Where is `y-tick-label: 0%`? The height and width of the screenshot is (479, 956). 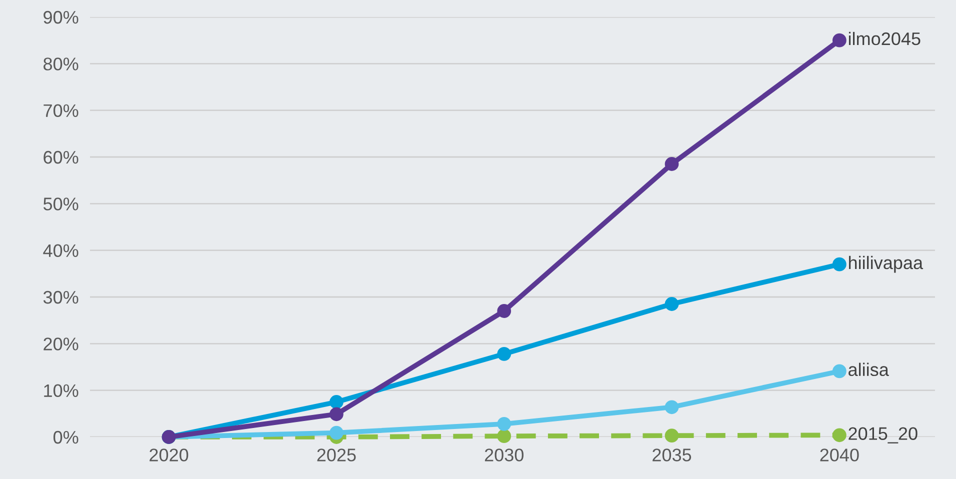
y-tick-label: 0% is located at coordinates (66, 437).